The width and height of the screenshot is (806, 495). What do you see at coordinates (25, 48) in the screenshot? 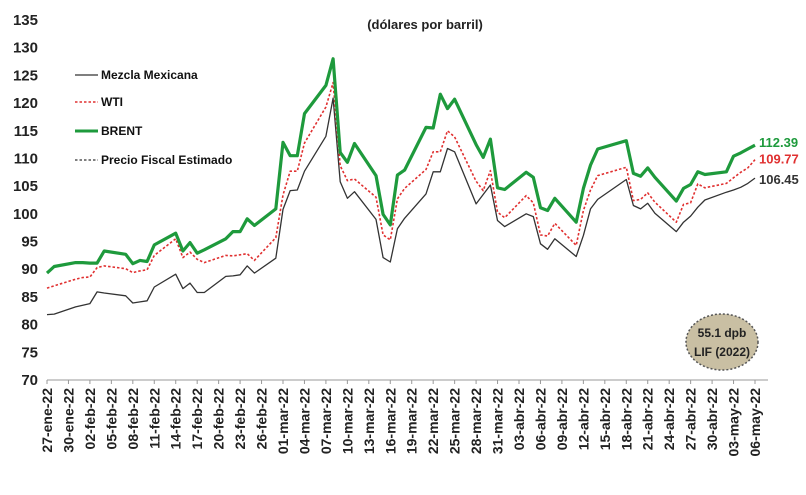
I see `y-tick-label: 130` at bounding box center [25, 48].